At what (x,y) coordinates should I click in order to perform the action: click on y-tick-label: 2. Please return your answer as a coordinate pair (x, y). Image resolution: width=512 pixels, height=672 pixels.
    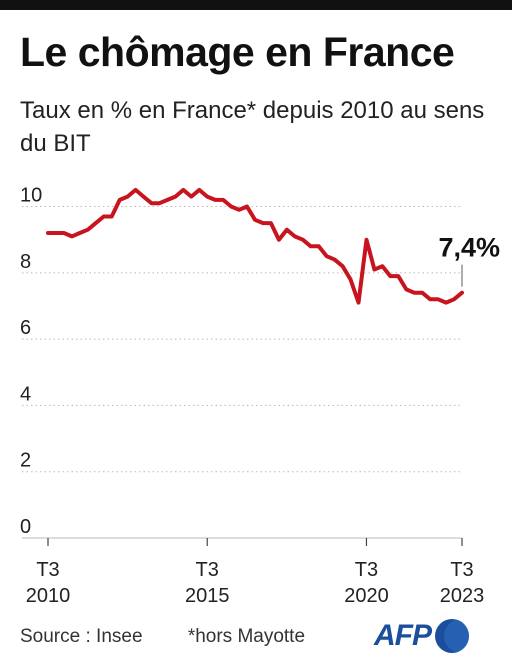
    Looking at the image, I should click on (25, 461).